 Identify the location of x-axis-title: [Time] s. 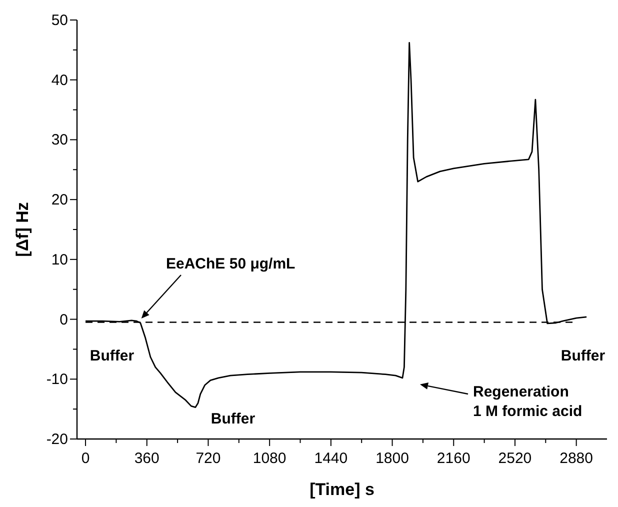
(342, 489).